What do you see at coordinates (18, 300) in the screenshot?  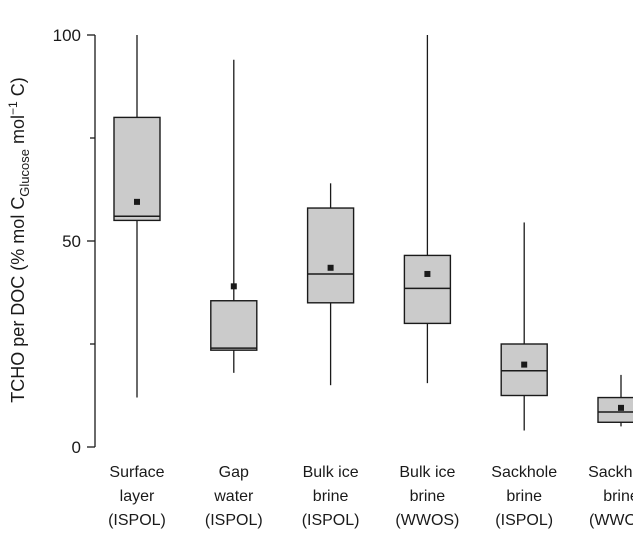 I see `y-axis-title-main: TCHO per DOC (% mol C` at bounding box center [18, 300].